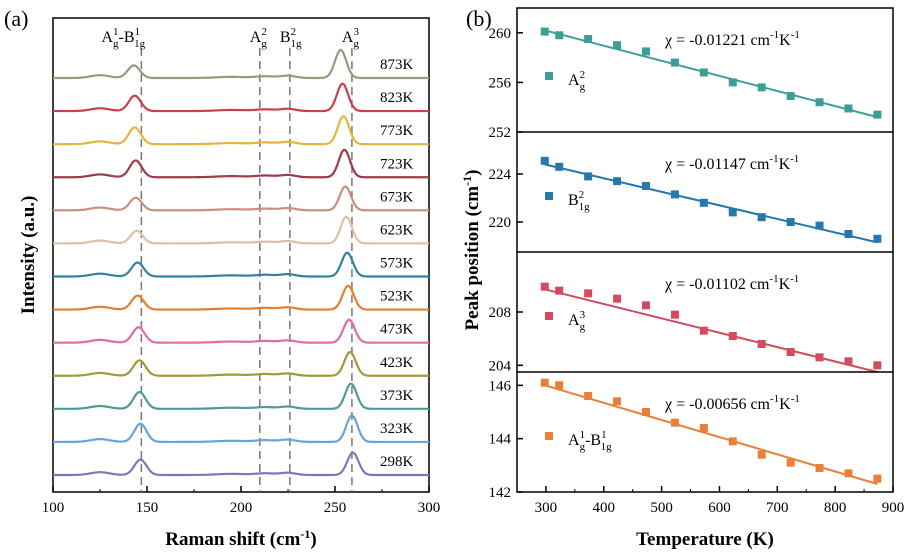  I want to click on temperature-label: 298K, so click(397, 462).